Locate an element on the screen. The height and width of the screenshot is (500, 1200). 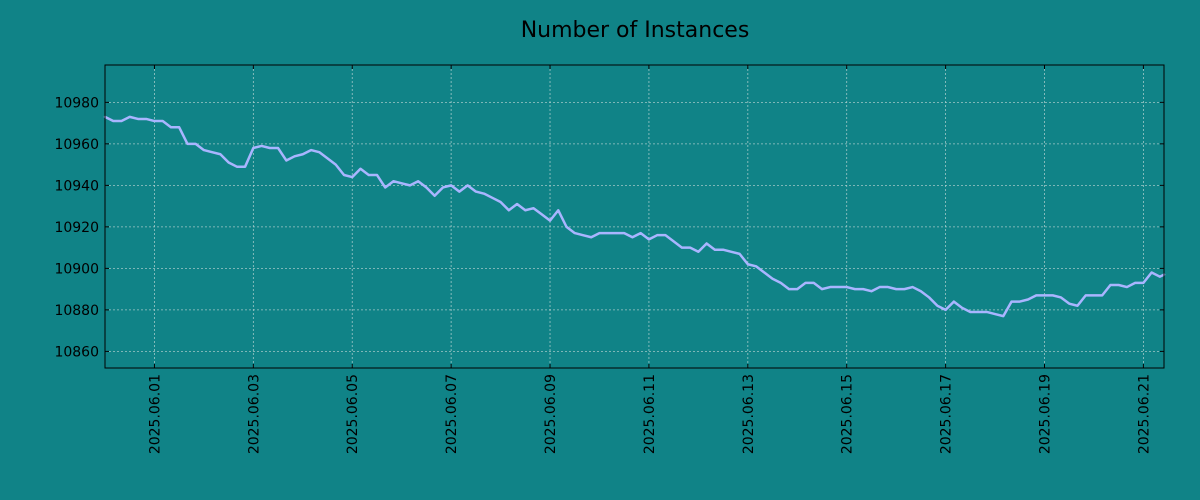
chart-title: Number of Instances is located at coordinates (635, 30).